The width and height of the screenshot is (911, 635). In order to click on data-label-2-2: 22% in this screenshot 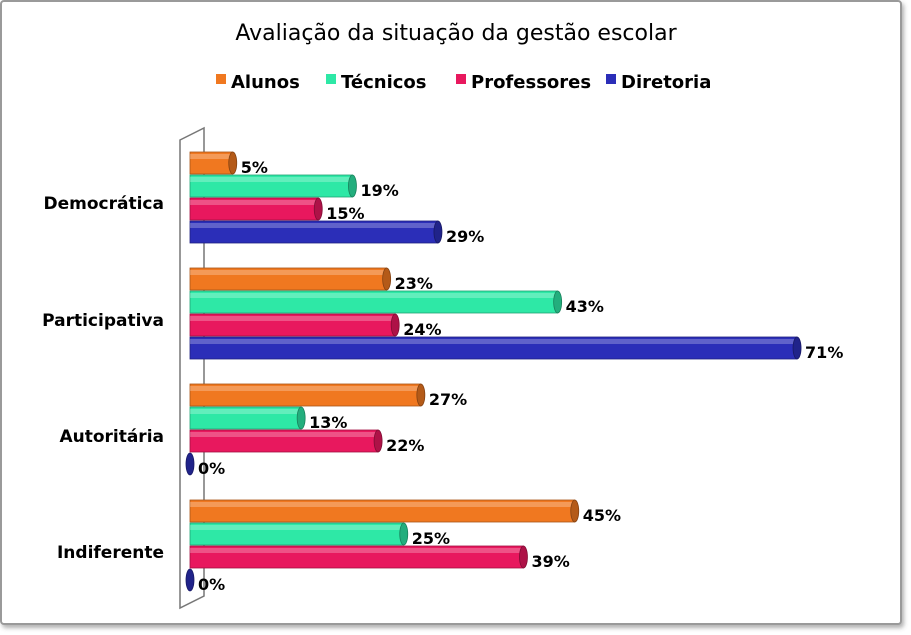, I will do `click(405, 445)`.